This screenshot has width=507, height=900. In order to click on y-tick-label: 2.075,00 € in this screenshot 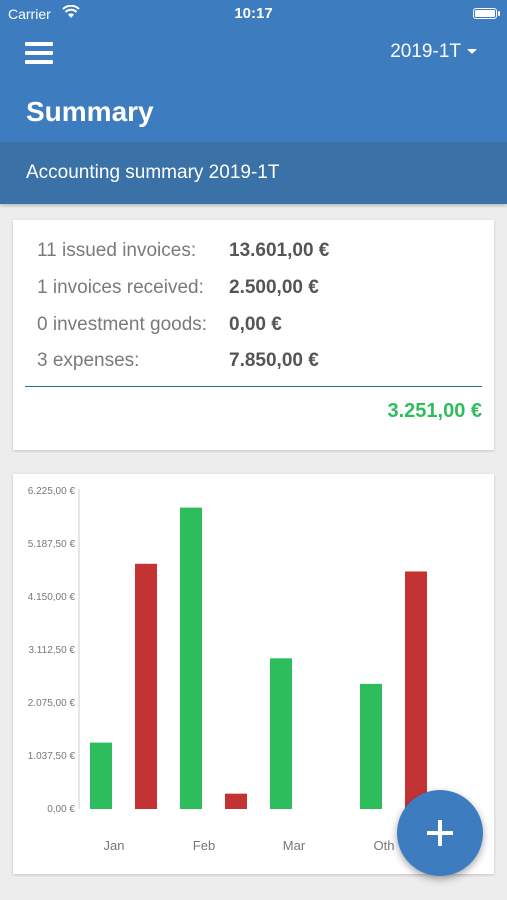, I will do `click(52, 703)`.